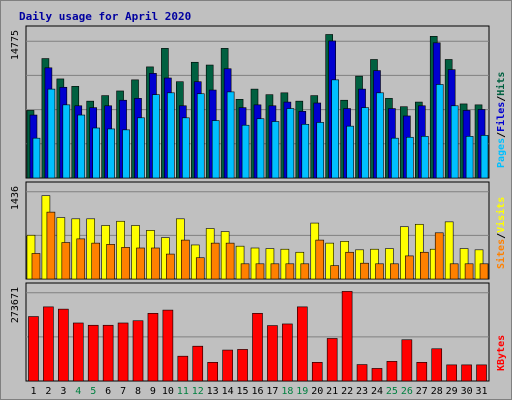 The width and height of the screenshot is (512, 401). Describe the element at coordinates (213, 391) in the screenshot. I see `x-tick-label-day-13: 13` at that location.